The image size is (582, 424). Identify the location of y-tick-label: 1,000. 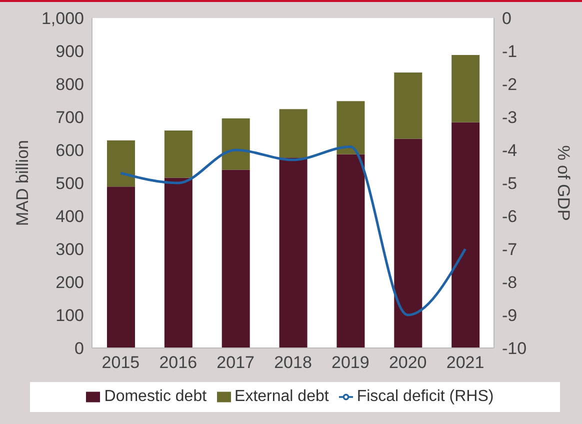
(62, 18).